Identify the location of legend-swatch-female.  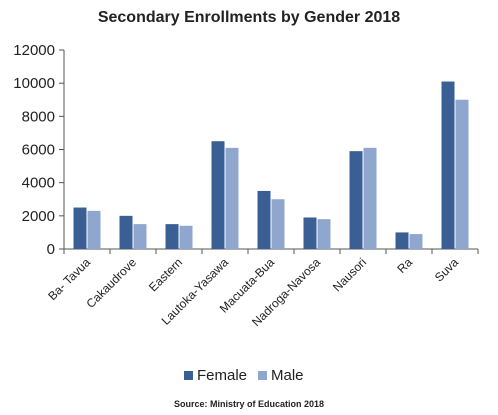
(188, 375).